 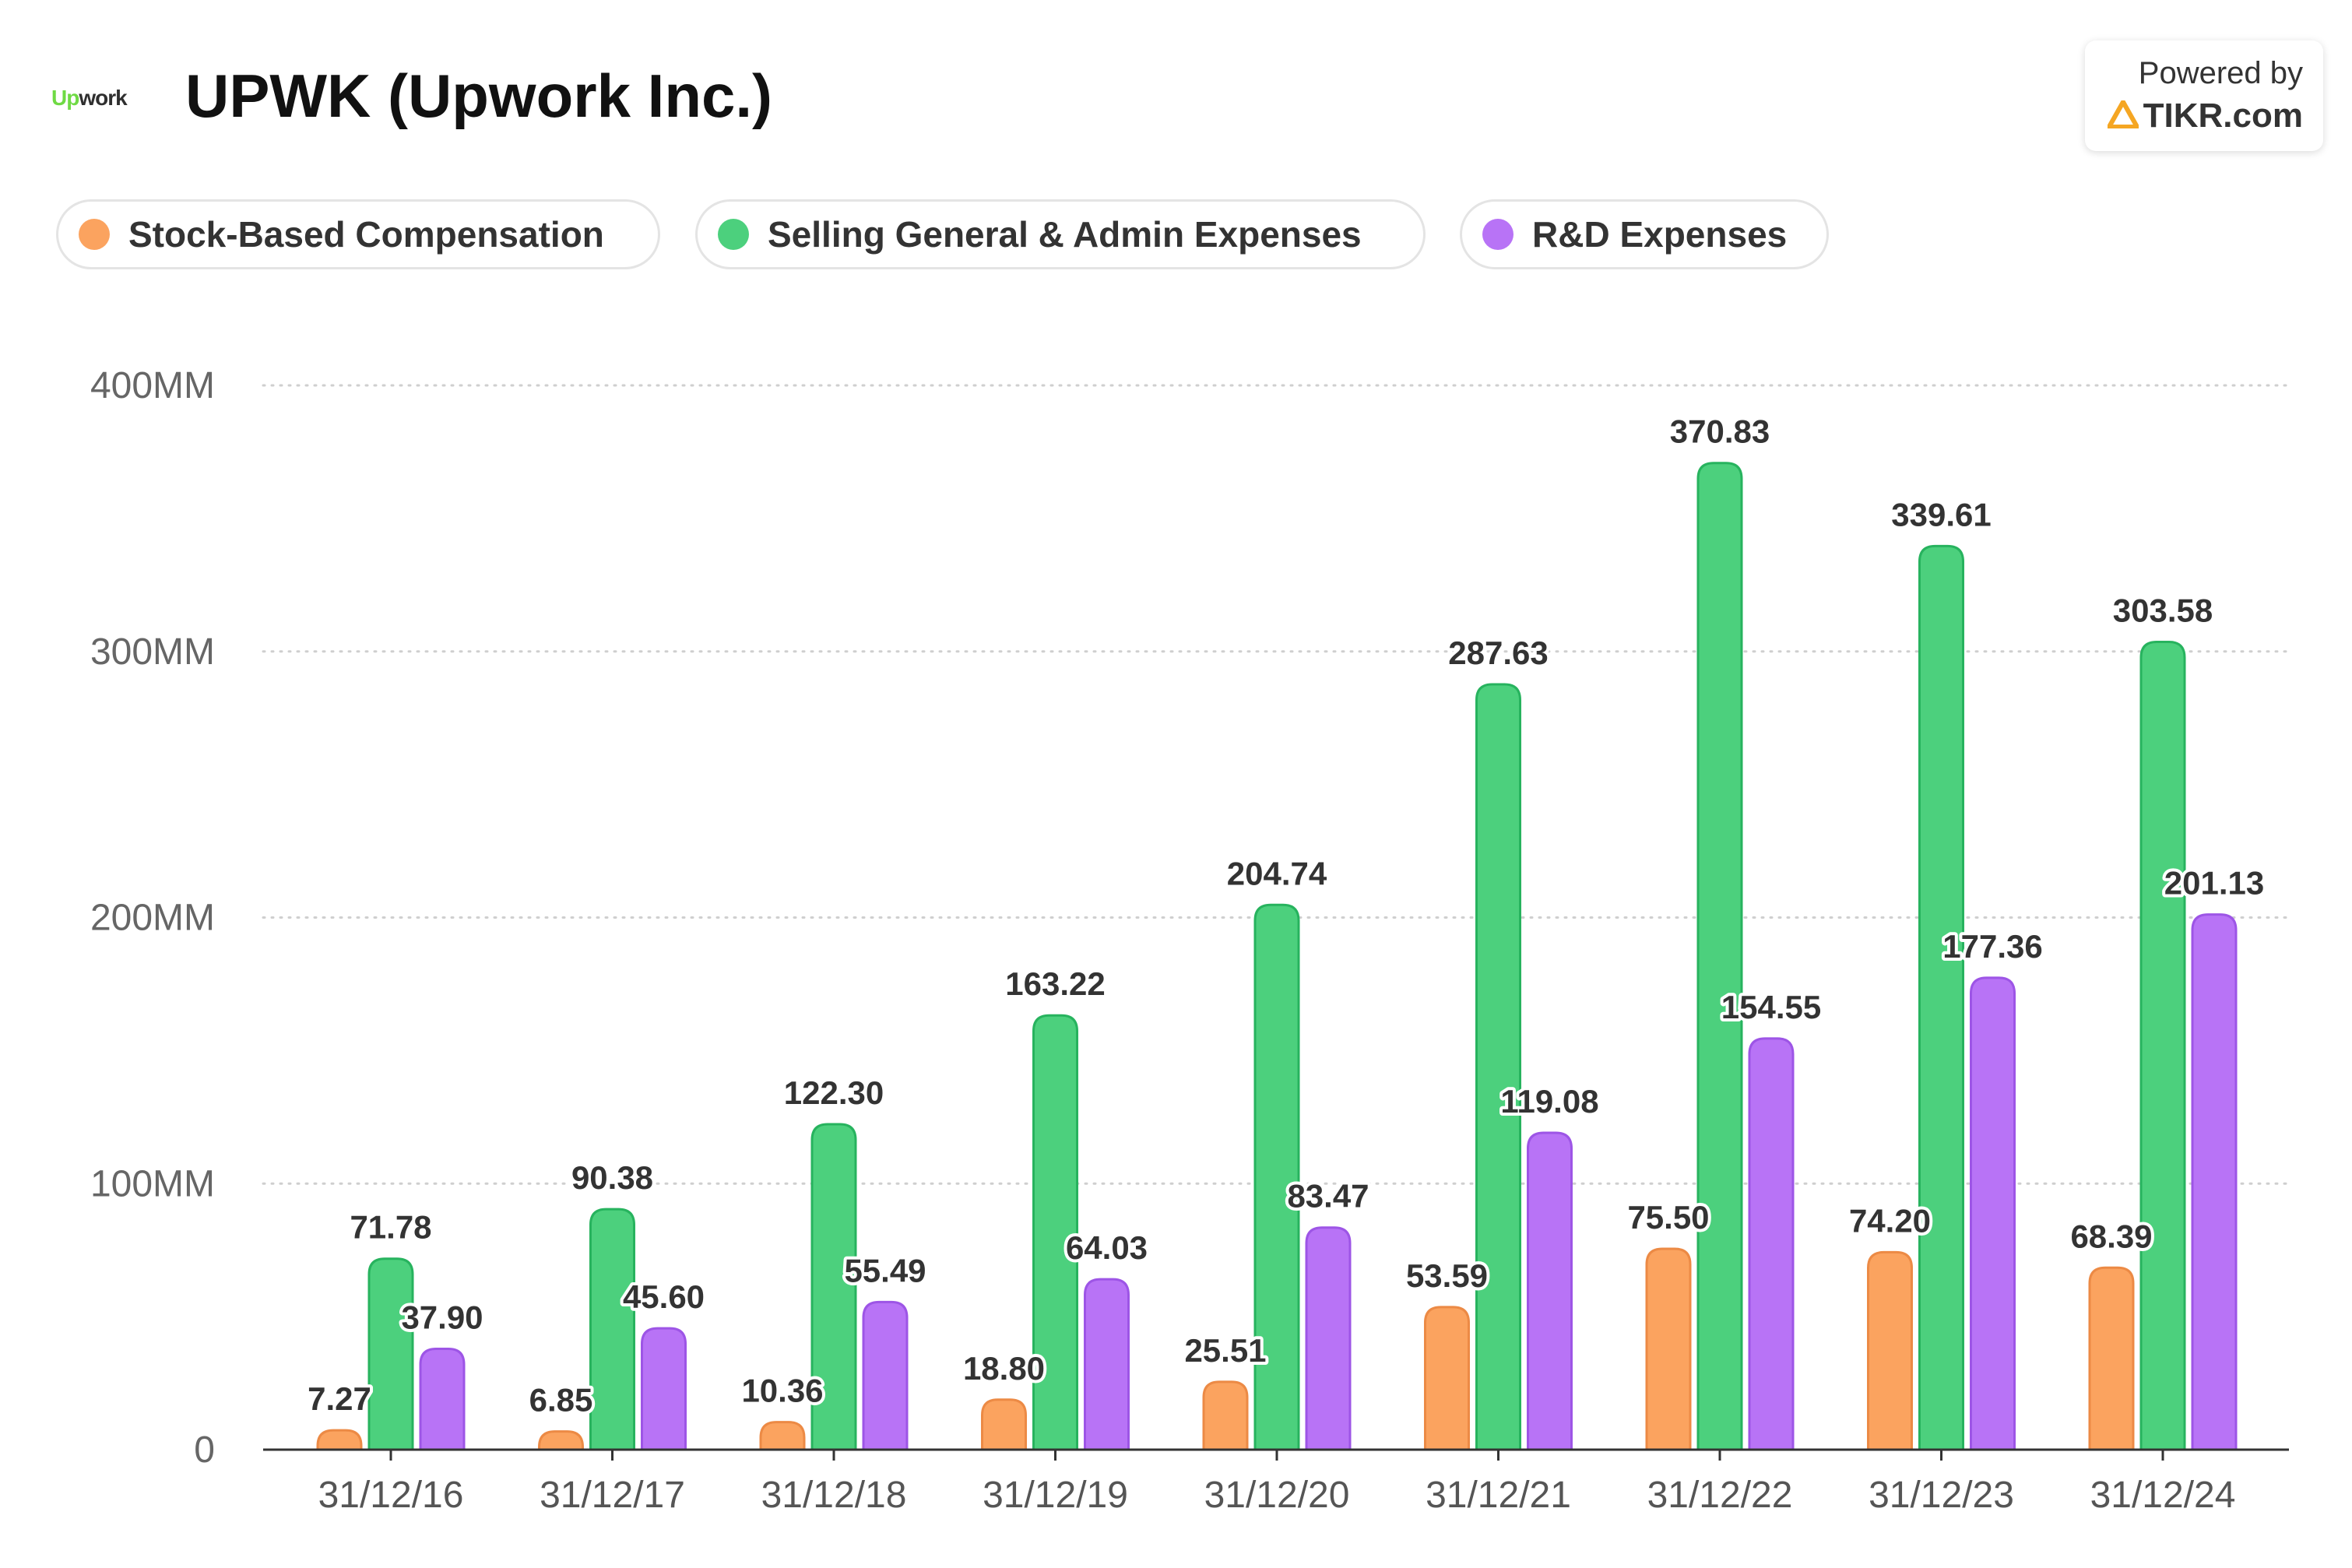 I want to click on y-tick-label: 300MM, so click(x=152, y=652).